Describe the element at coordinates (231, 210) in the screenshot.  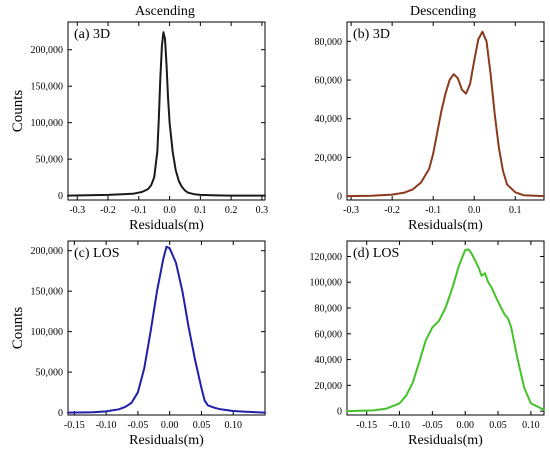
I see `x-tick-label: 0.2` at that location.